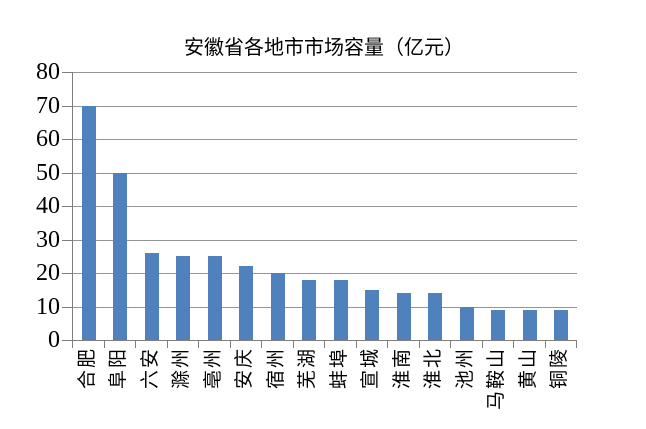  Describe the element at coordinates (529, 324) in the screenshot. I see `bar-黄山` at that location.